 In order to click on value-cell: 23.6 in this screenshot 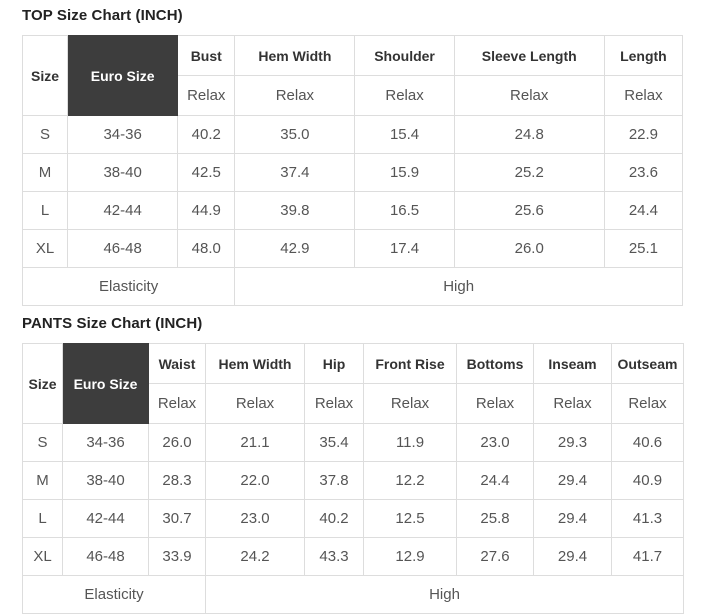, I will do `click(643, 172)`.